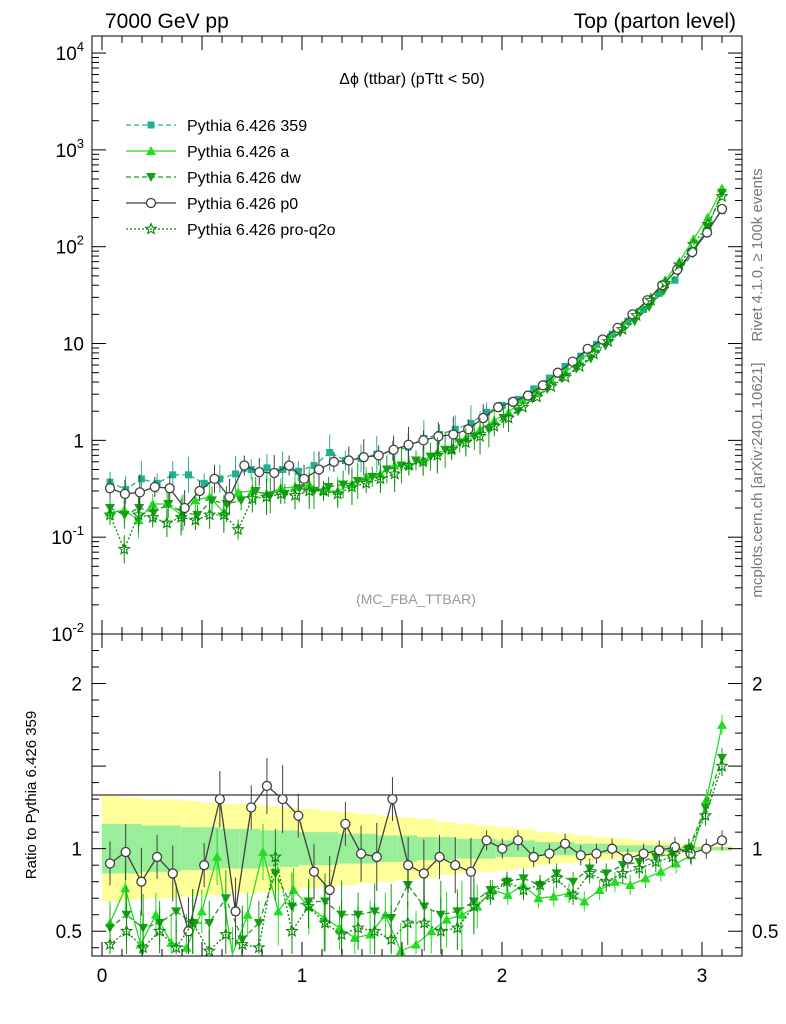 Image resolution: width=786 pixels, height=1024 pixels. Describe the element at coordinates (213, 178) in the screenshot. I see `legend-entry: Pythia 6.426 dw` at that location.